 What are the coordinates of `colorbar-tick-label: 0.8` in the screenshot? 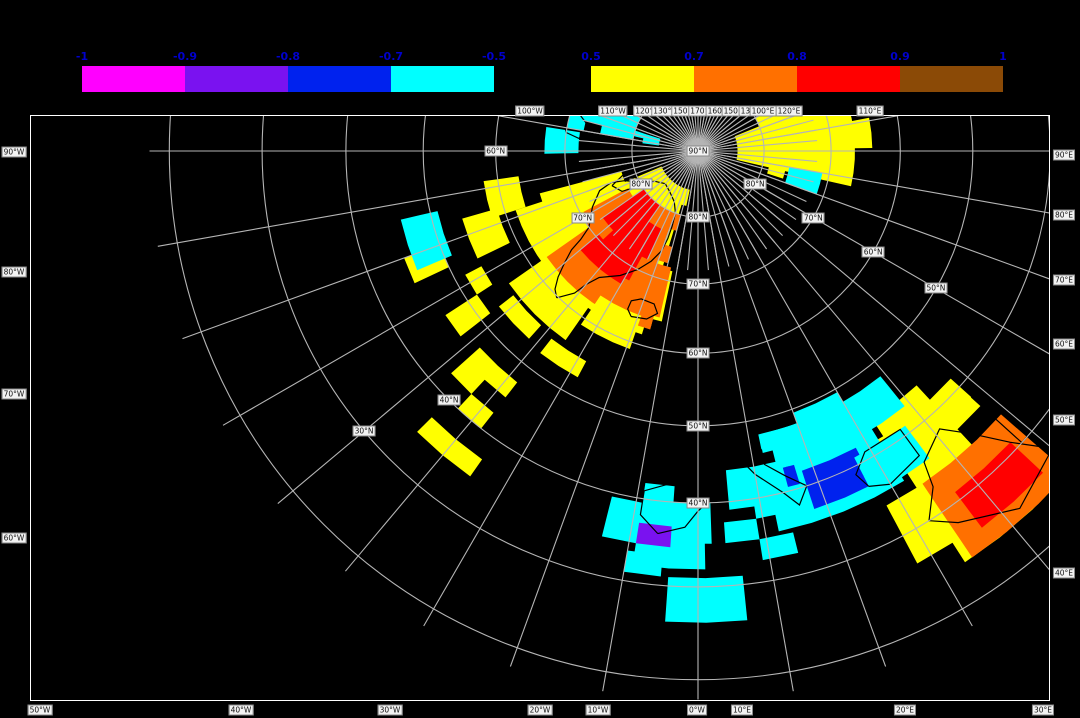 It's located at (797, 56).